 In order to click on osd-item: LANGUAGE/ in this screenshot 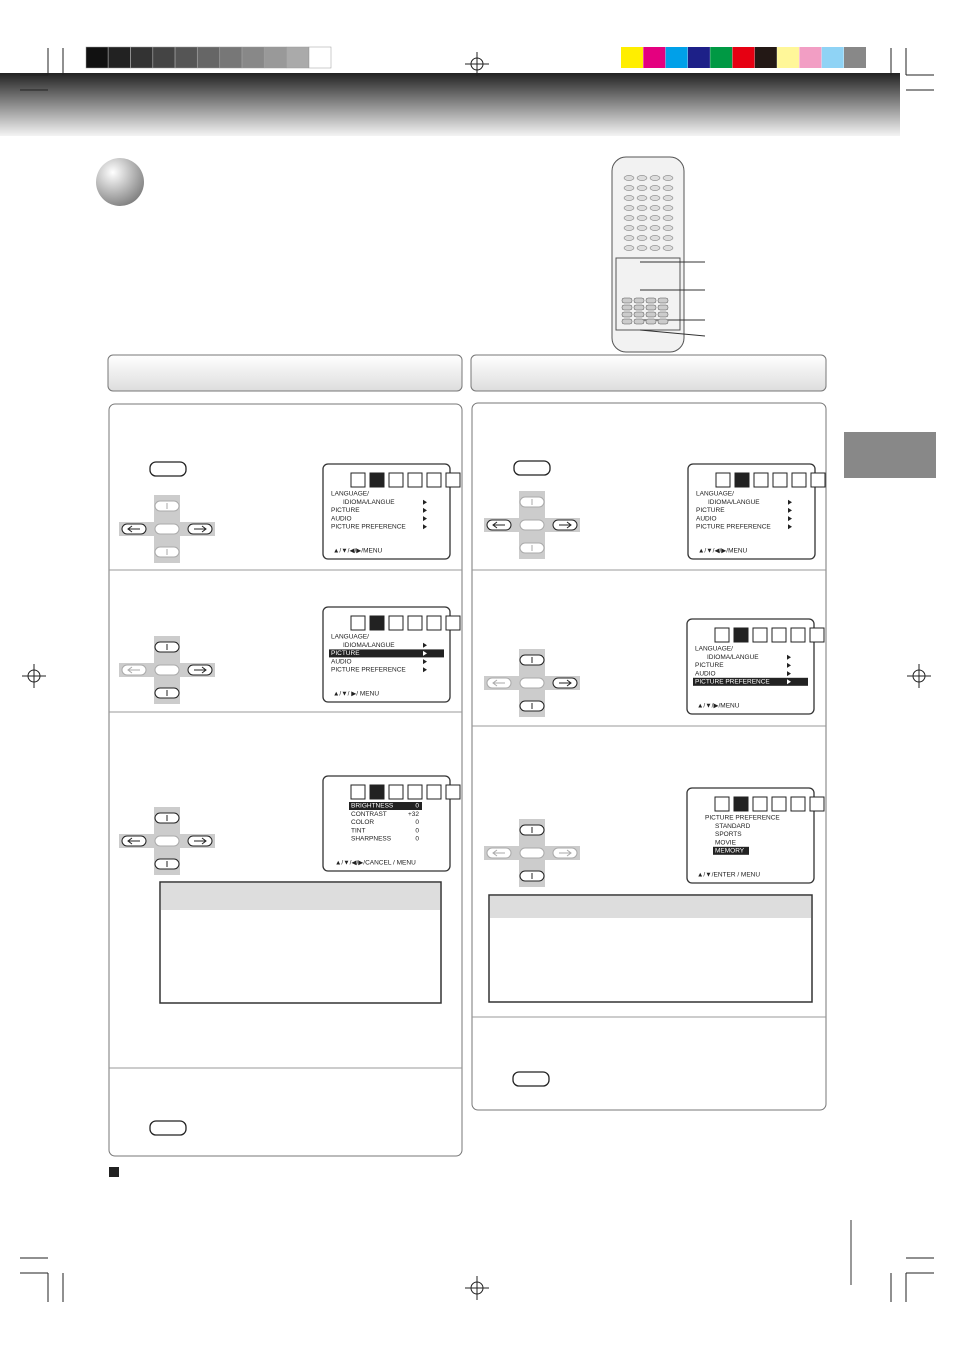, I will do `click(714, 649)`.